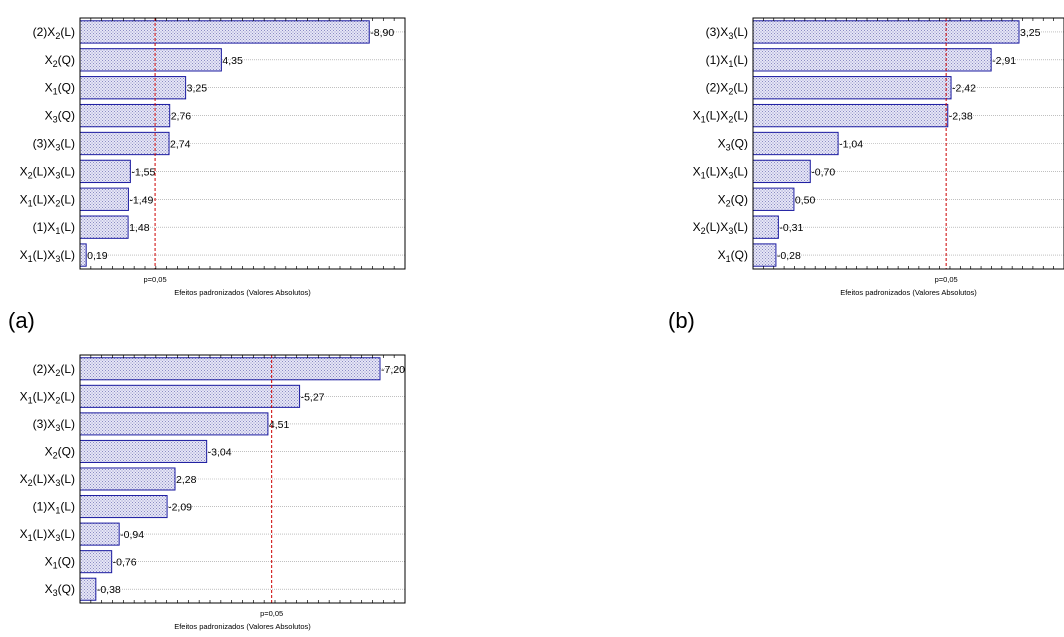 The image size is (1064, 637). I want to click on value-label: -2,38, so click(961, 117).